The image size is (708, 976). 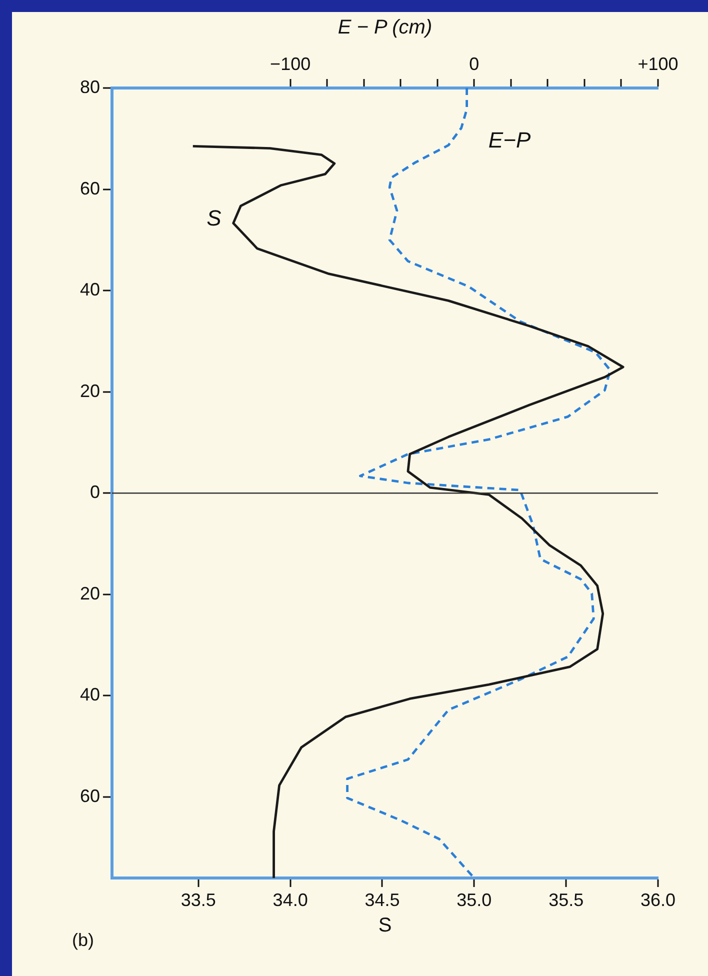 I want to click on x2-axis-title: E − P (cm), so click(x=385, y=27).